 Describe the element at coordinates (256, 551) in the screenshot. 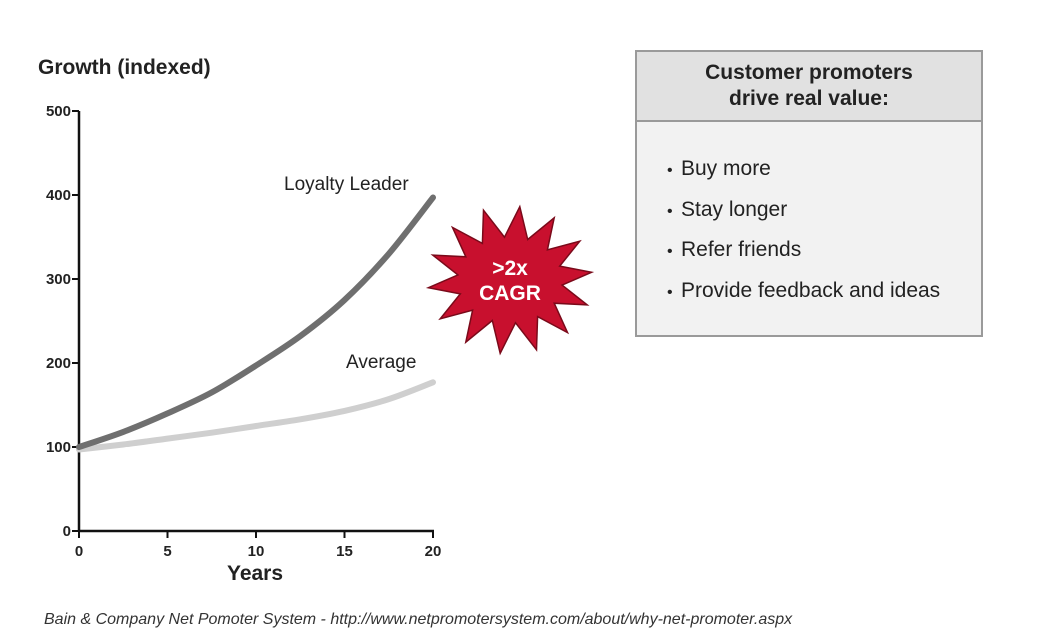

I see `x-tick-label: 10` at that location.